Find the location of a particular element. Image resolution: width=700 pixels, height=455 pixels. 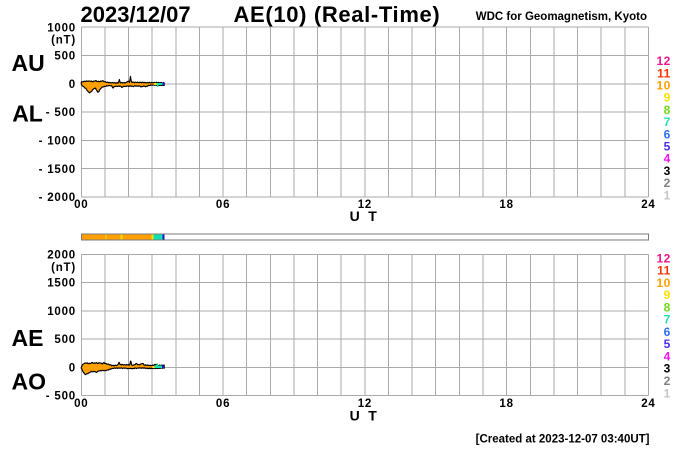

svg-text:[Created at 2023-12-07 03:40UT: [Created at 2023-12-07 03:40UT] is located at coordinates (563, 440).